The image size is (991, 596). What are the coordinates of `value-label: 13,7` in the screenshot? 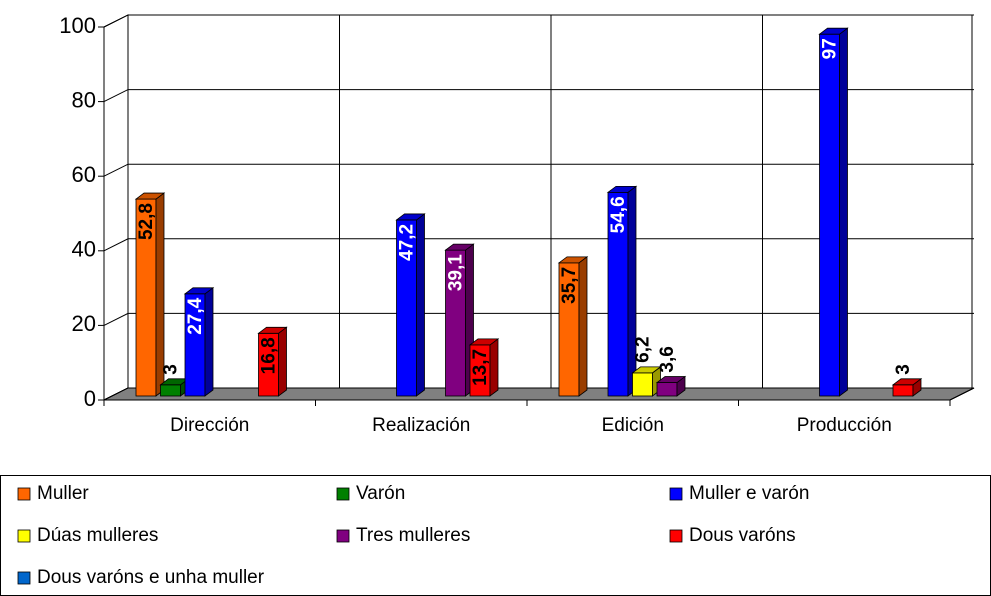 It's located at (480, 367).